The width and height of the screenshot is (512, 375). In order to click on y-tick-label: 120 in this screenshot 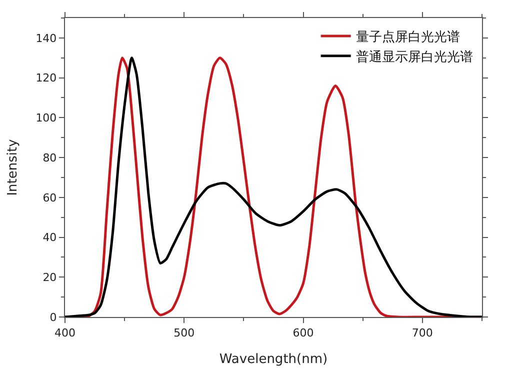, I will do `click(46, 78)`.